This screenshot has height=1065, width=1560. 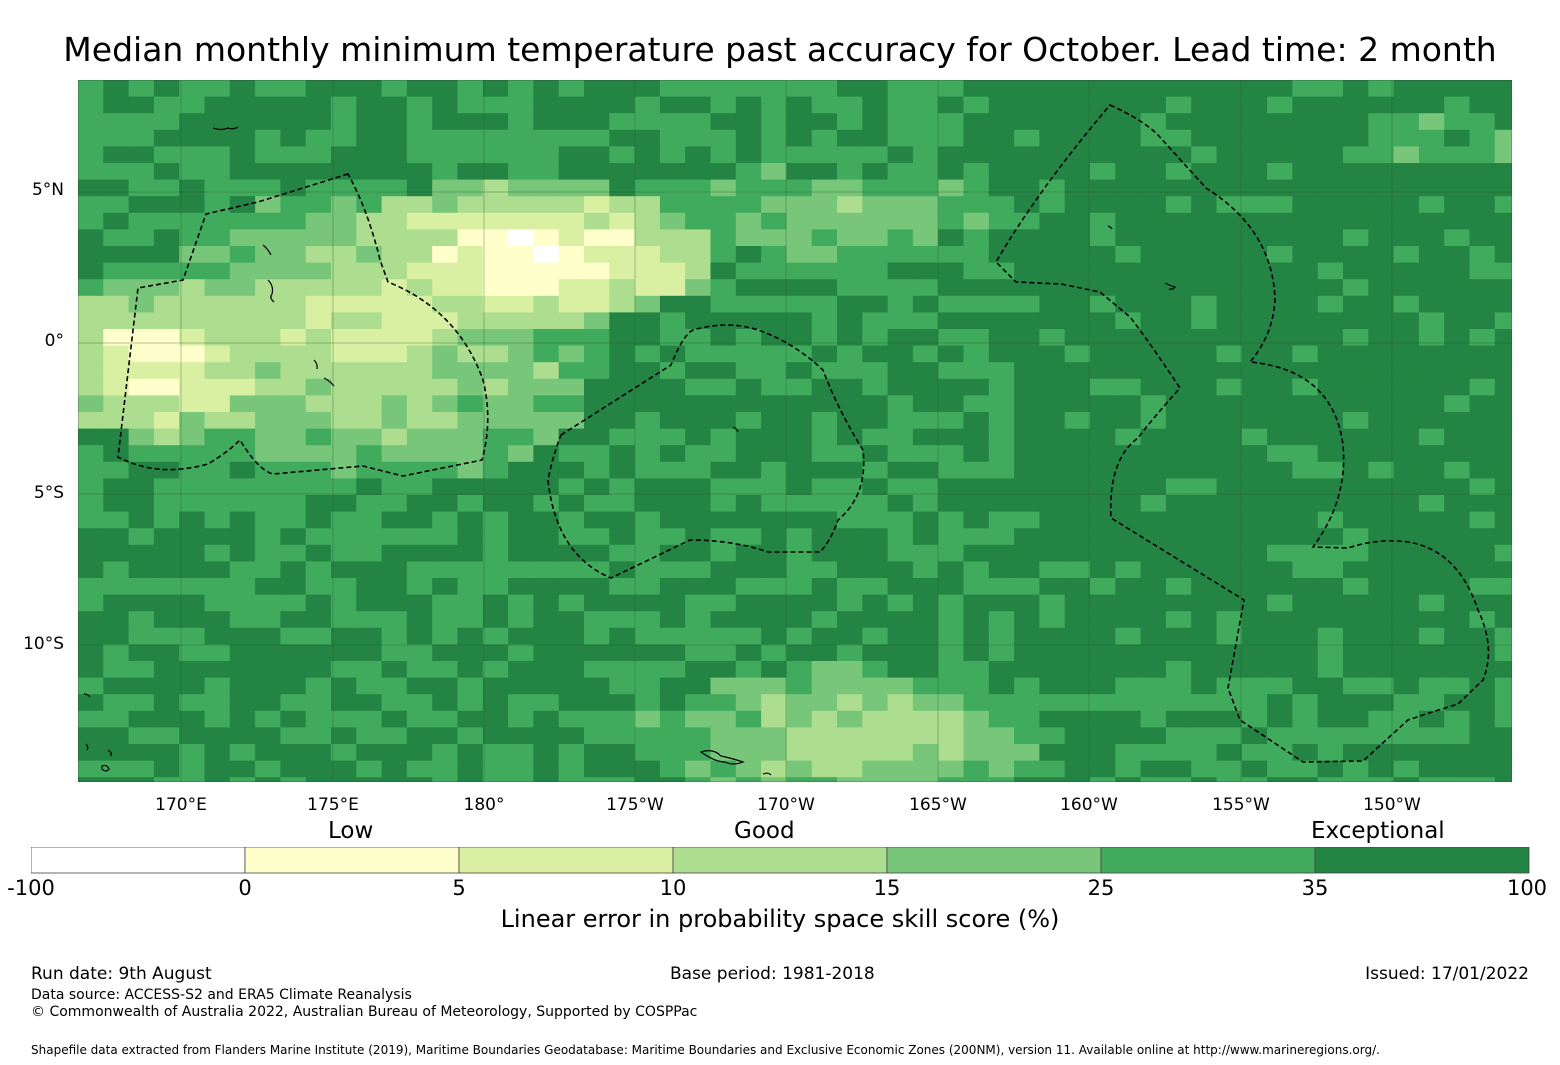 What do you see at coordinates (225, 128) in the screenshot?
I see `island` at bounding box center [225, 128].